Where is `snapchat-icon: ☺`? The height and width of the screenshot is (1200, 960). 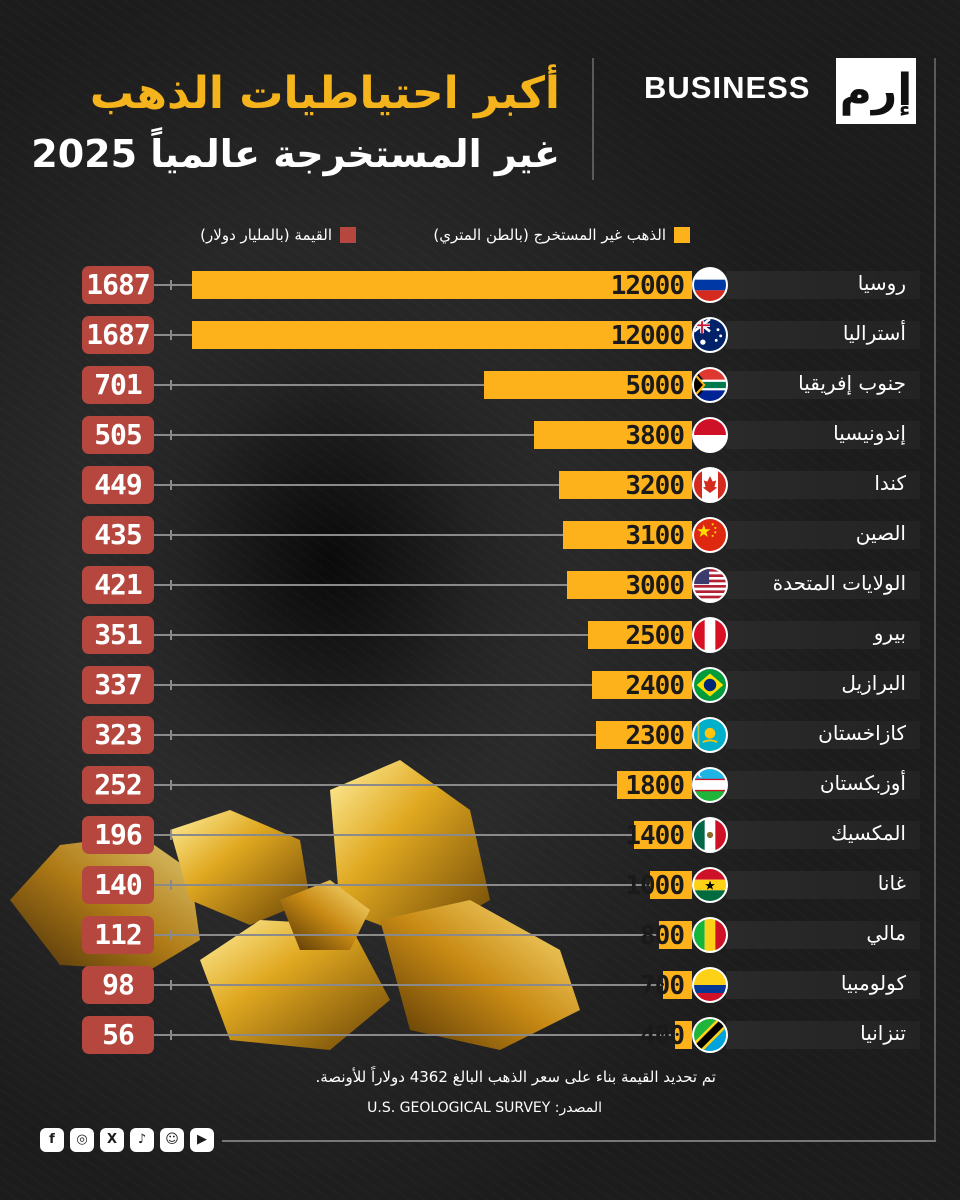 snapchat-icon: ☺ is located at coordinates (172, 1140).